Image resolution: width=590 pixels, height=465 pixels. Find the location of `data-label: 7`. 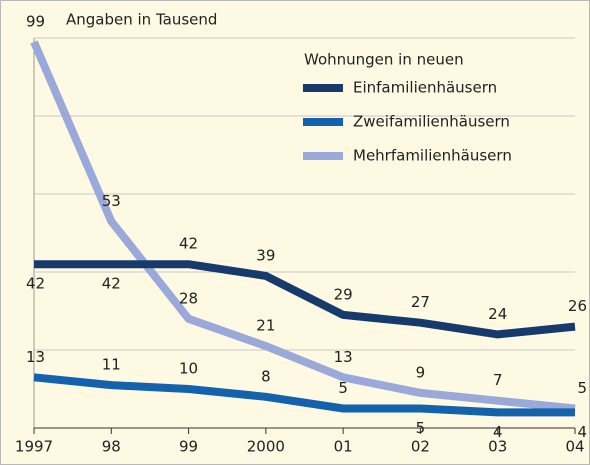

data-label: 7 is located at coordinates (498, 380).